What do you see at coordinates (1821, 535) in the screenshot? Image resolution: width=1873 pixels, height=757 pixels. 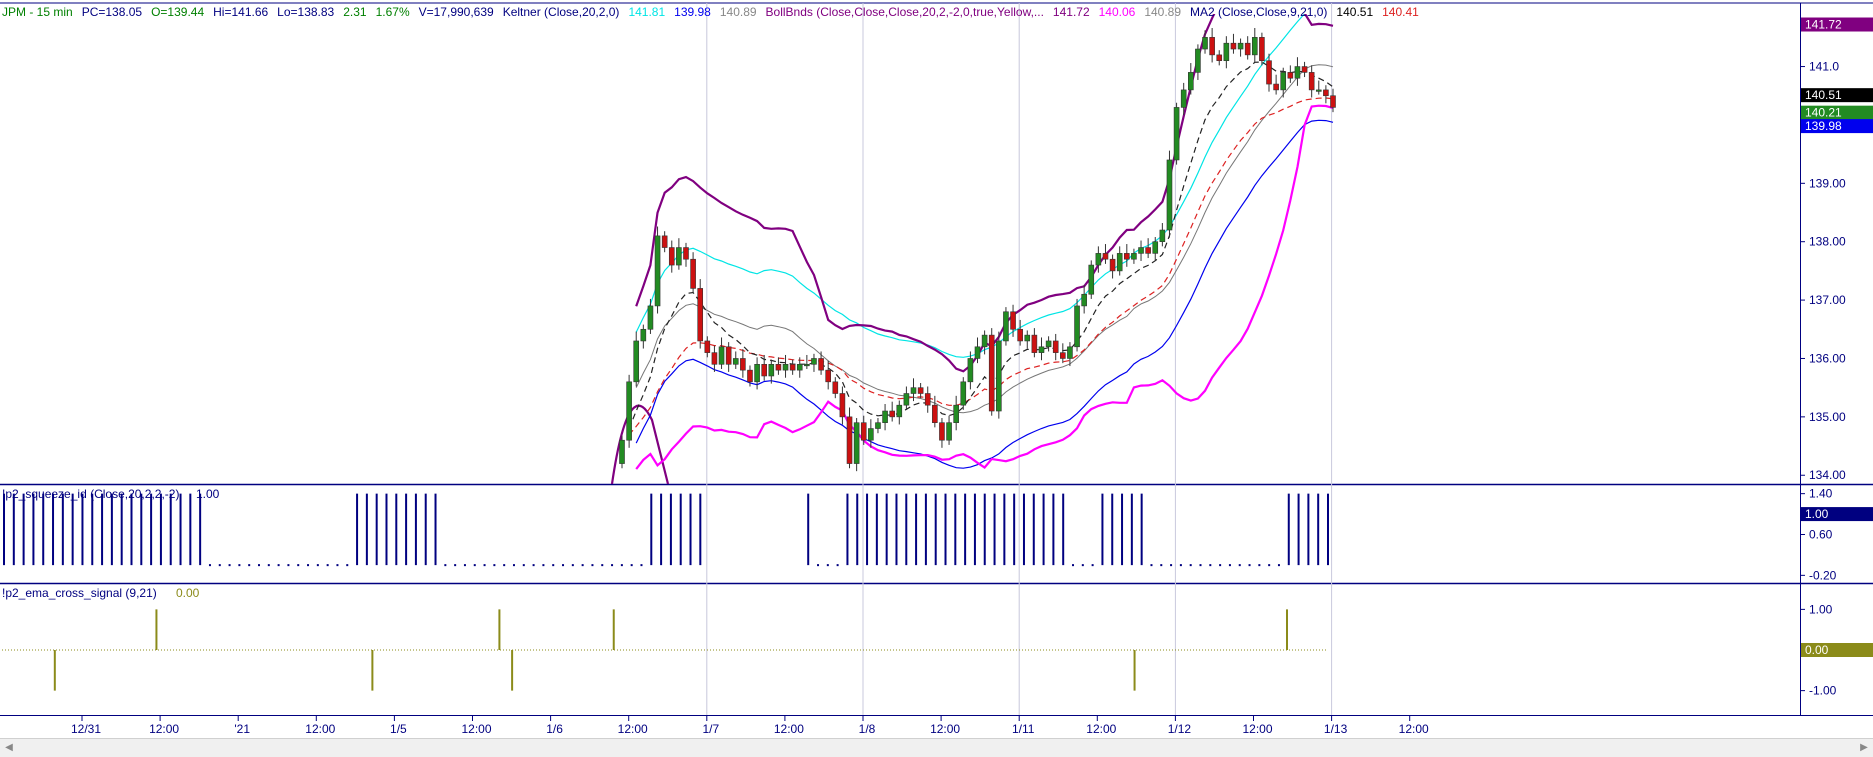 I see `y-tick-label: 0.60` at bounding box center [1821, 535].